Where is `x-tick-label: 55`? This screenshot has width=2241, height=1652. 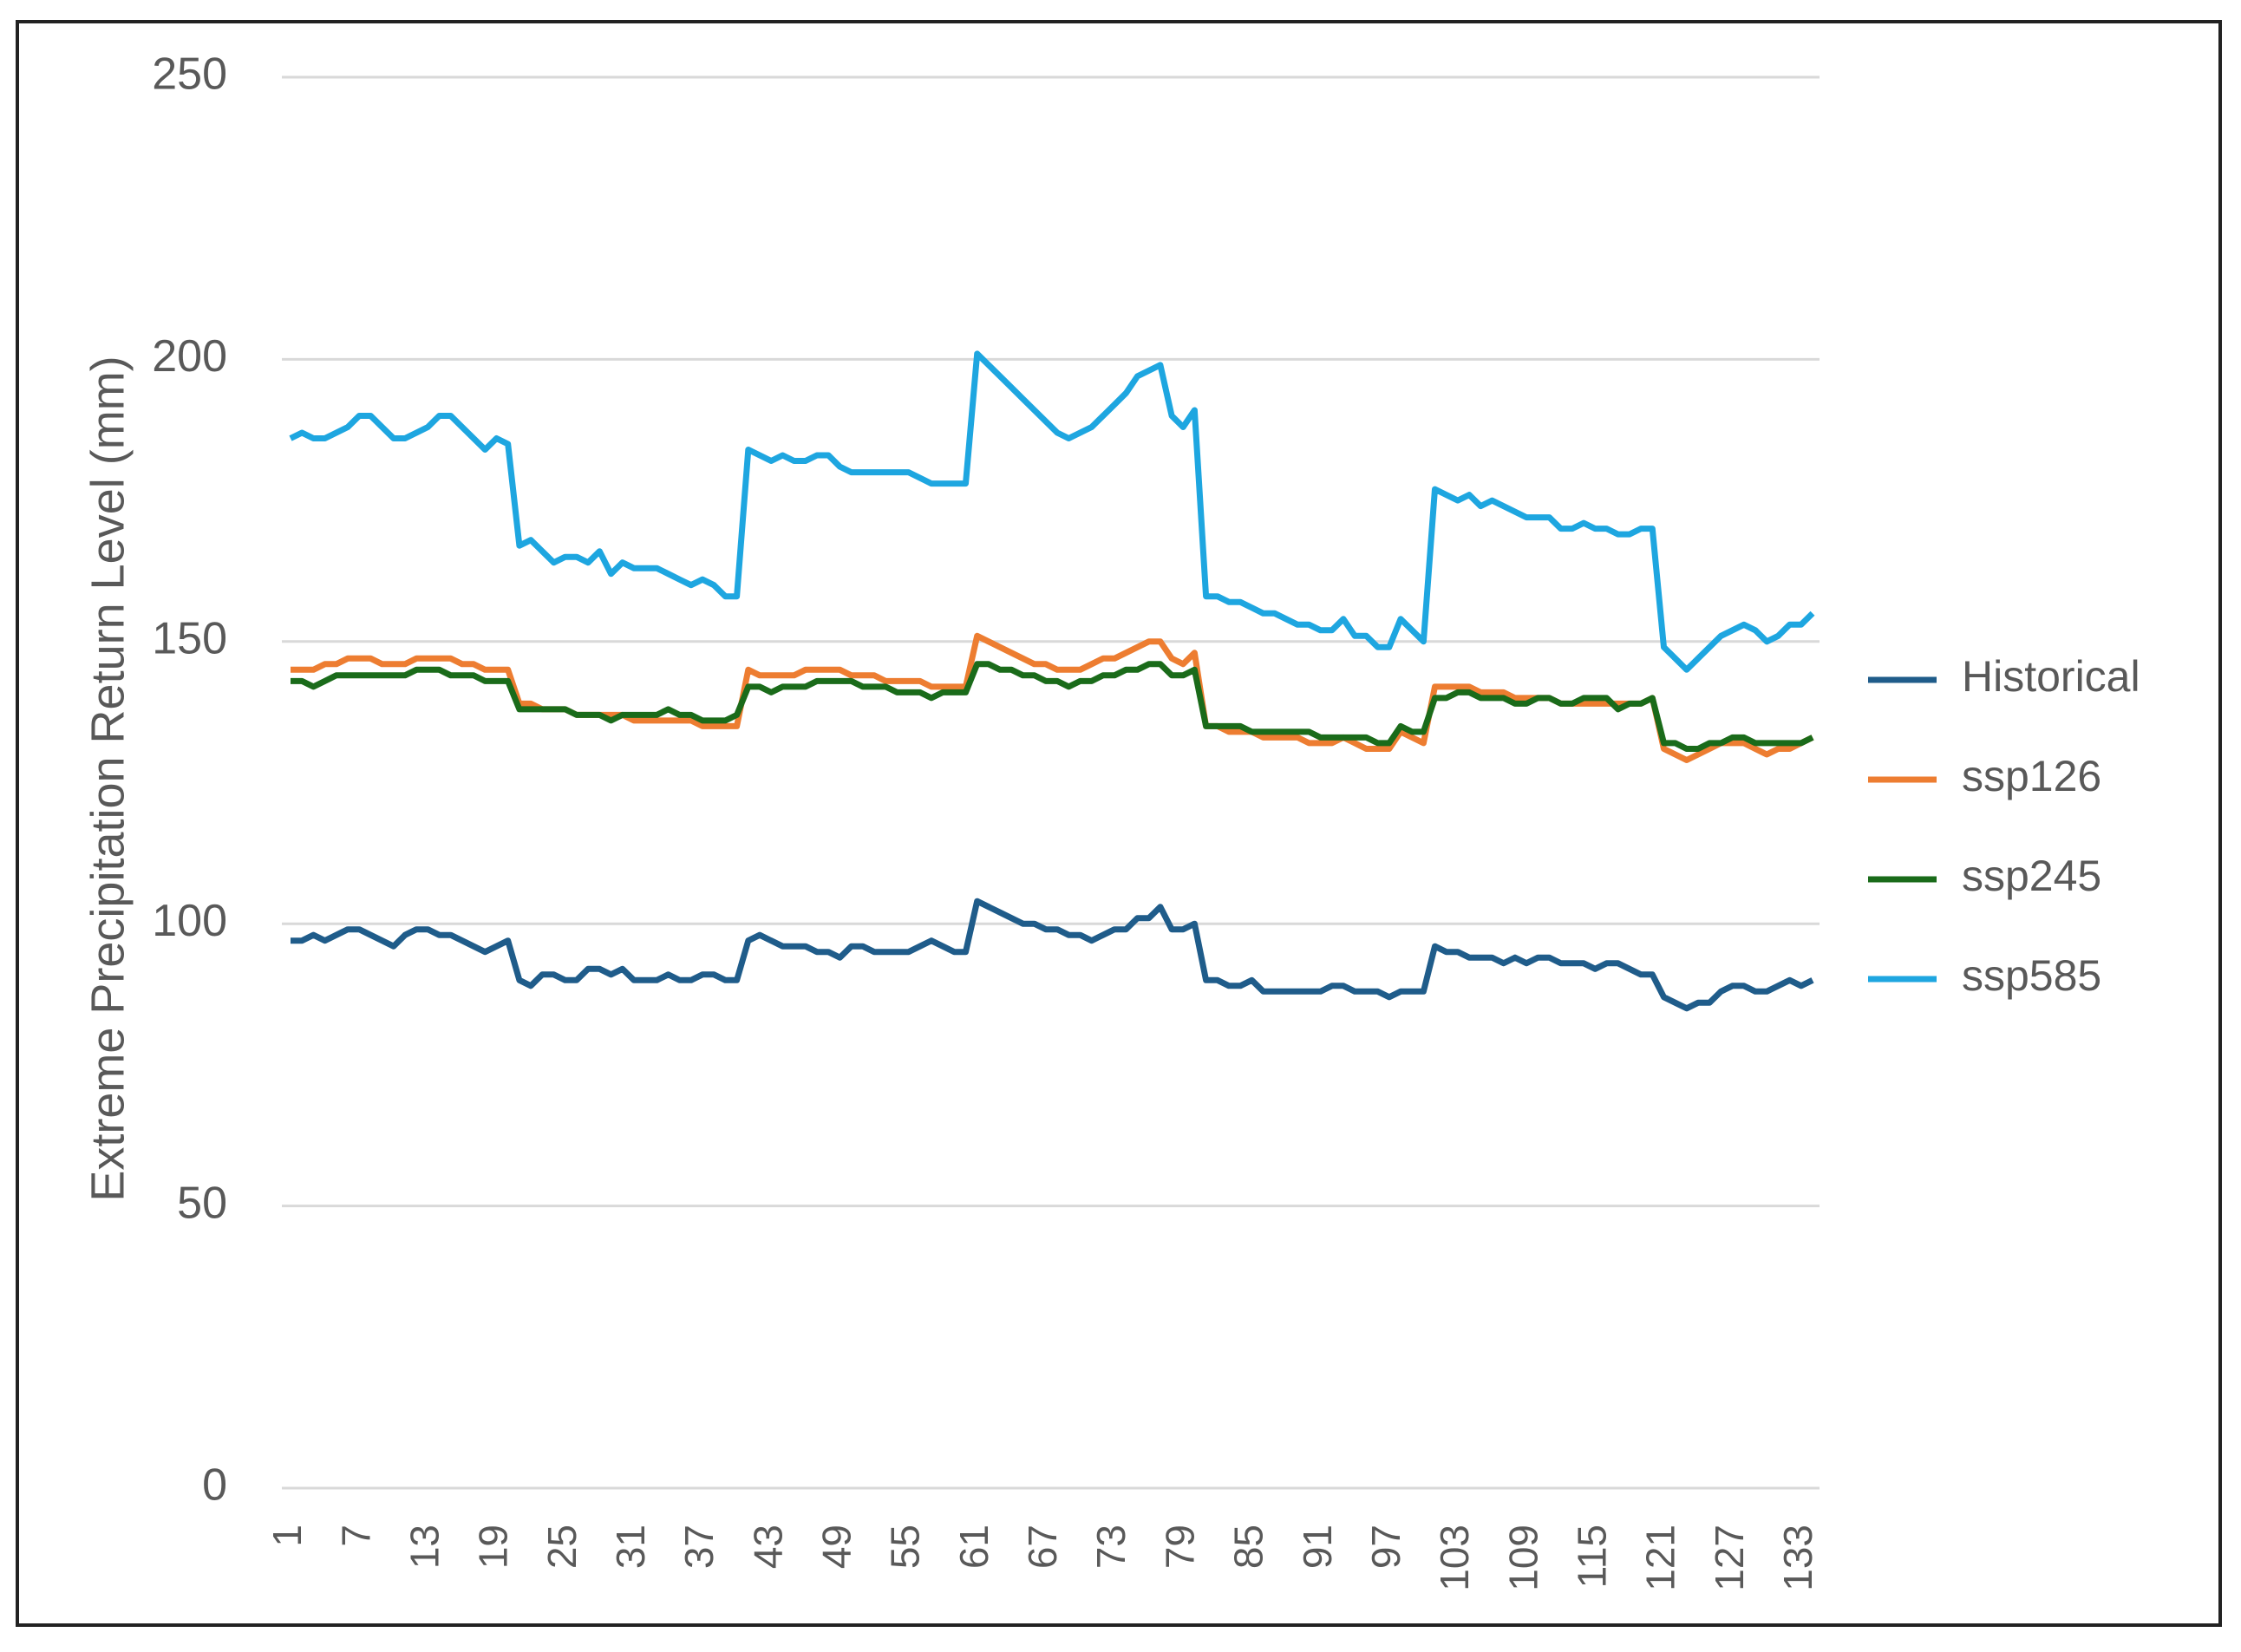
x-tick-label: 55 is located at coordinates (905, 1547).